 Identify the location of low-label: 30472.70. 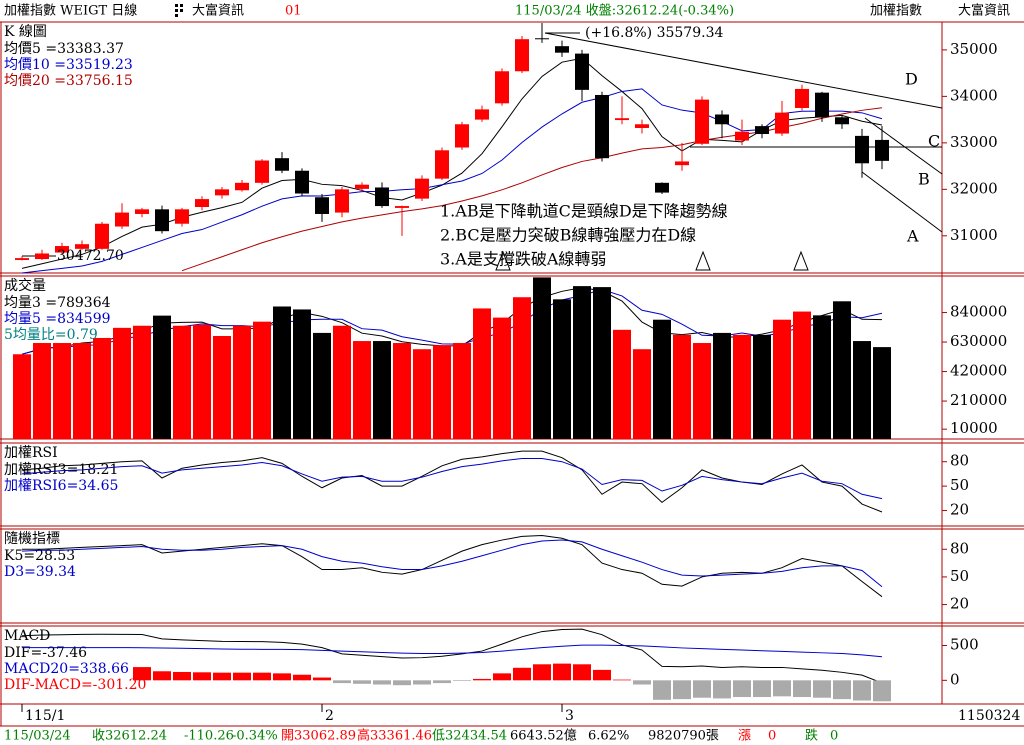
(90, 256).